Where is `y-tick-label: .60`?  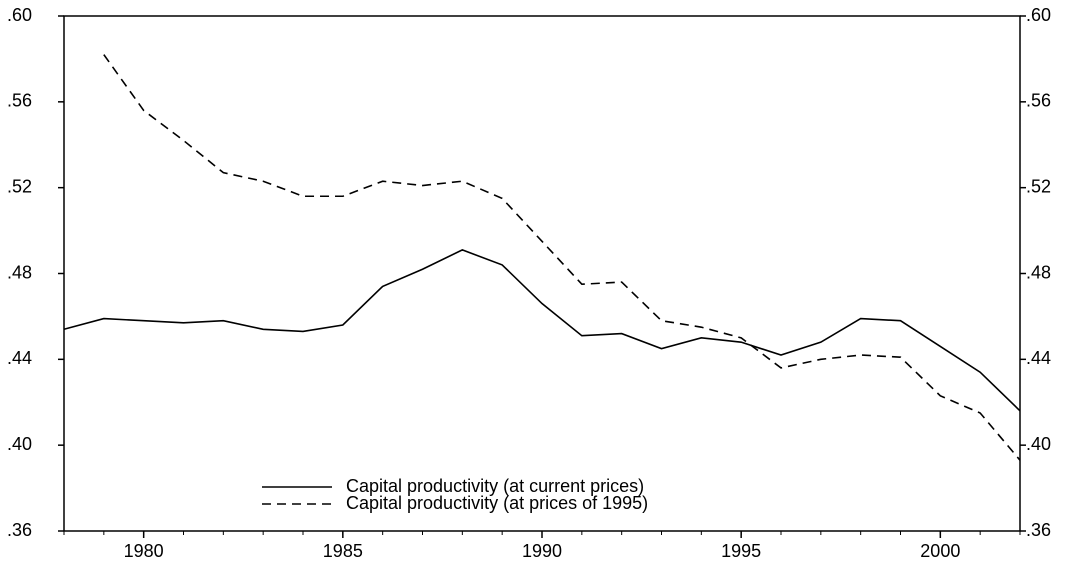 y-tick-label: .60 is located at coordinates (19, 15).